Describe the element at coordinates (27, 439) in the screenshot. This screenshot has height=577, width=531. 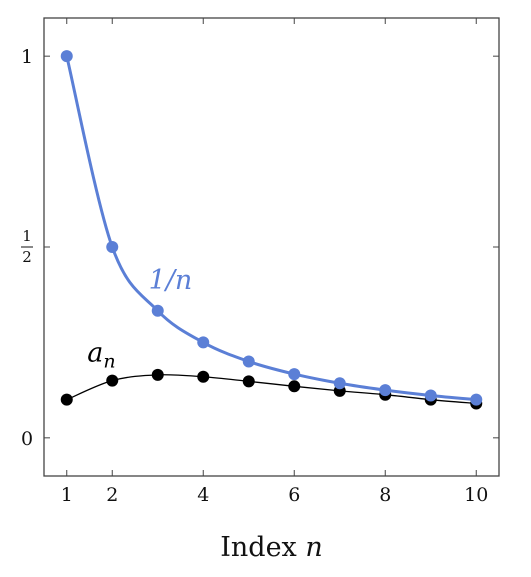
I see `y-tick-label: 0` at that location.